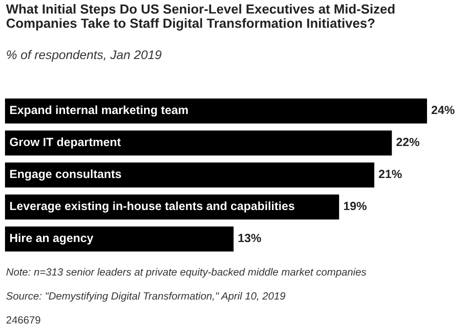  Describe the element at coordinates (186, 273) in the screenshot. I see `text: Note: n=313 senior leaders at private equity-backed middle market companies` at that location.